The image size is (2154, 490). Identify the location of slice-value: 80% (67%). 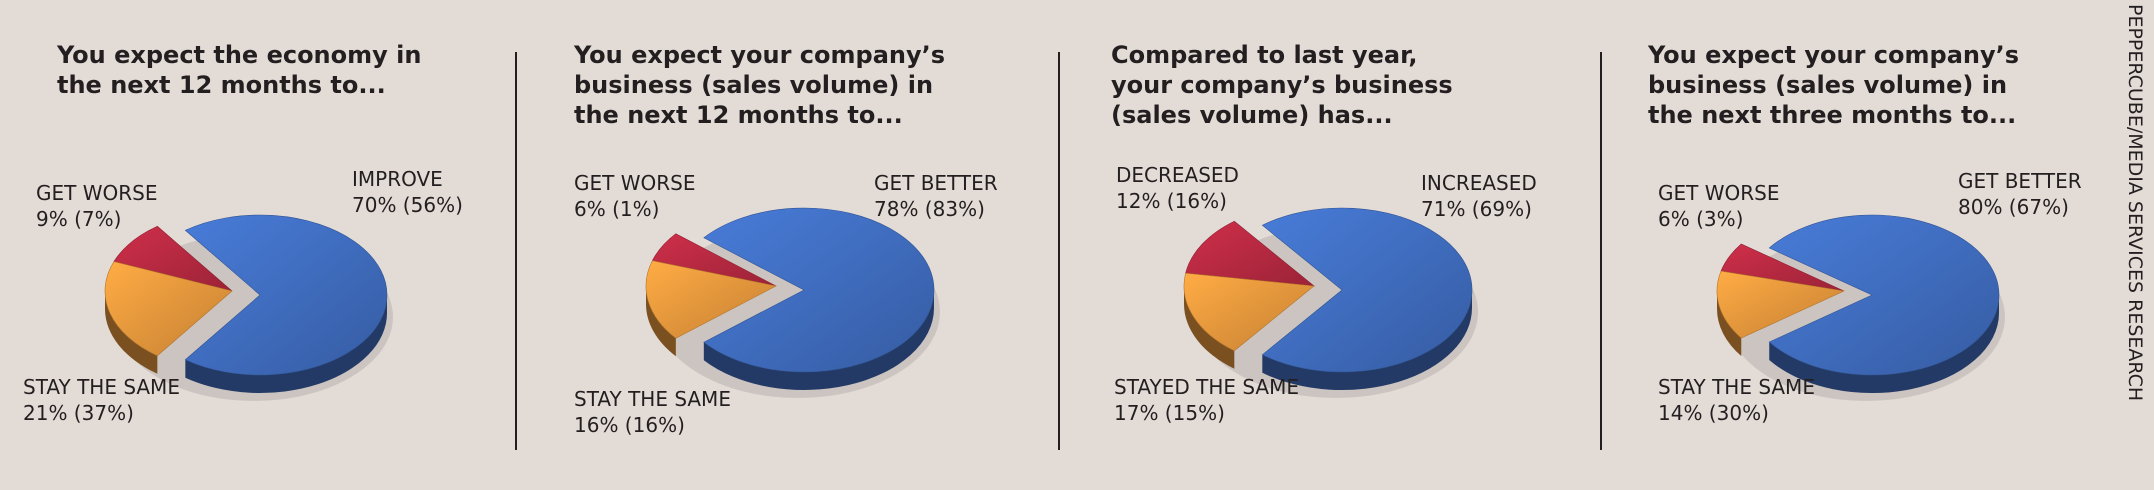
(2013, 207).